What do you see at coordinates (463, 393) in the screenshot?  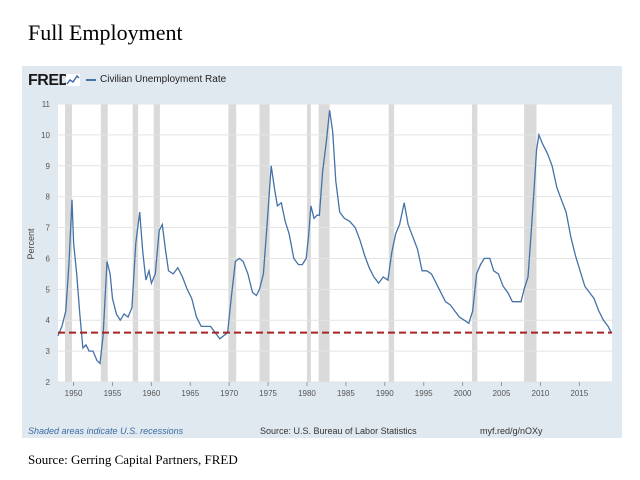 I see `x-tick-label: 2000` at bounding box center [463, 393].